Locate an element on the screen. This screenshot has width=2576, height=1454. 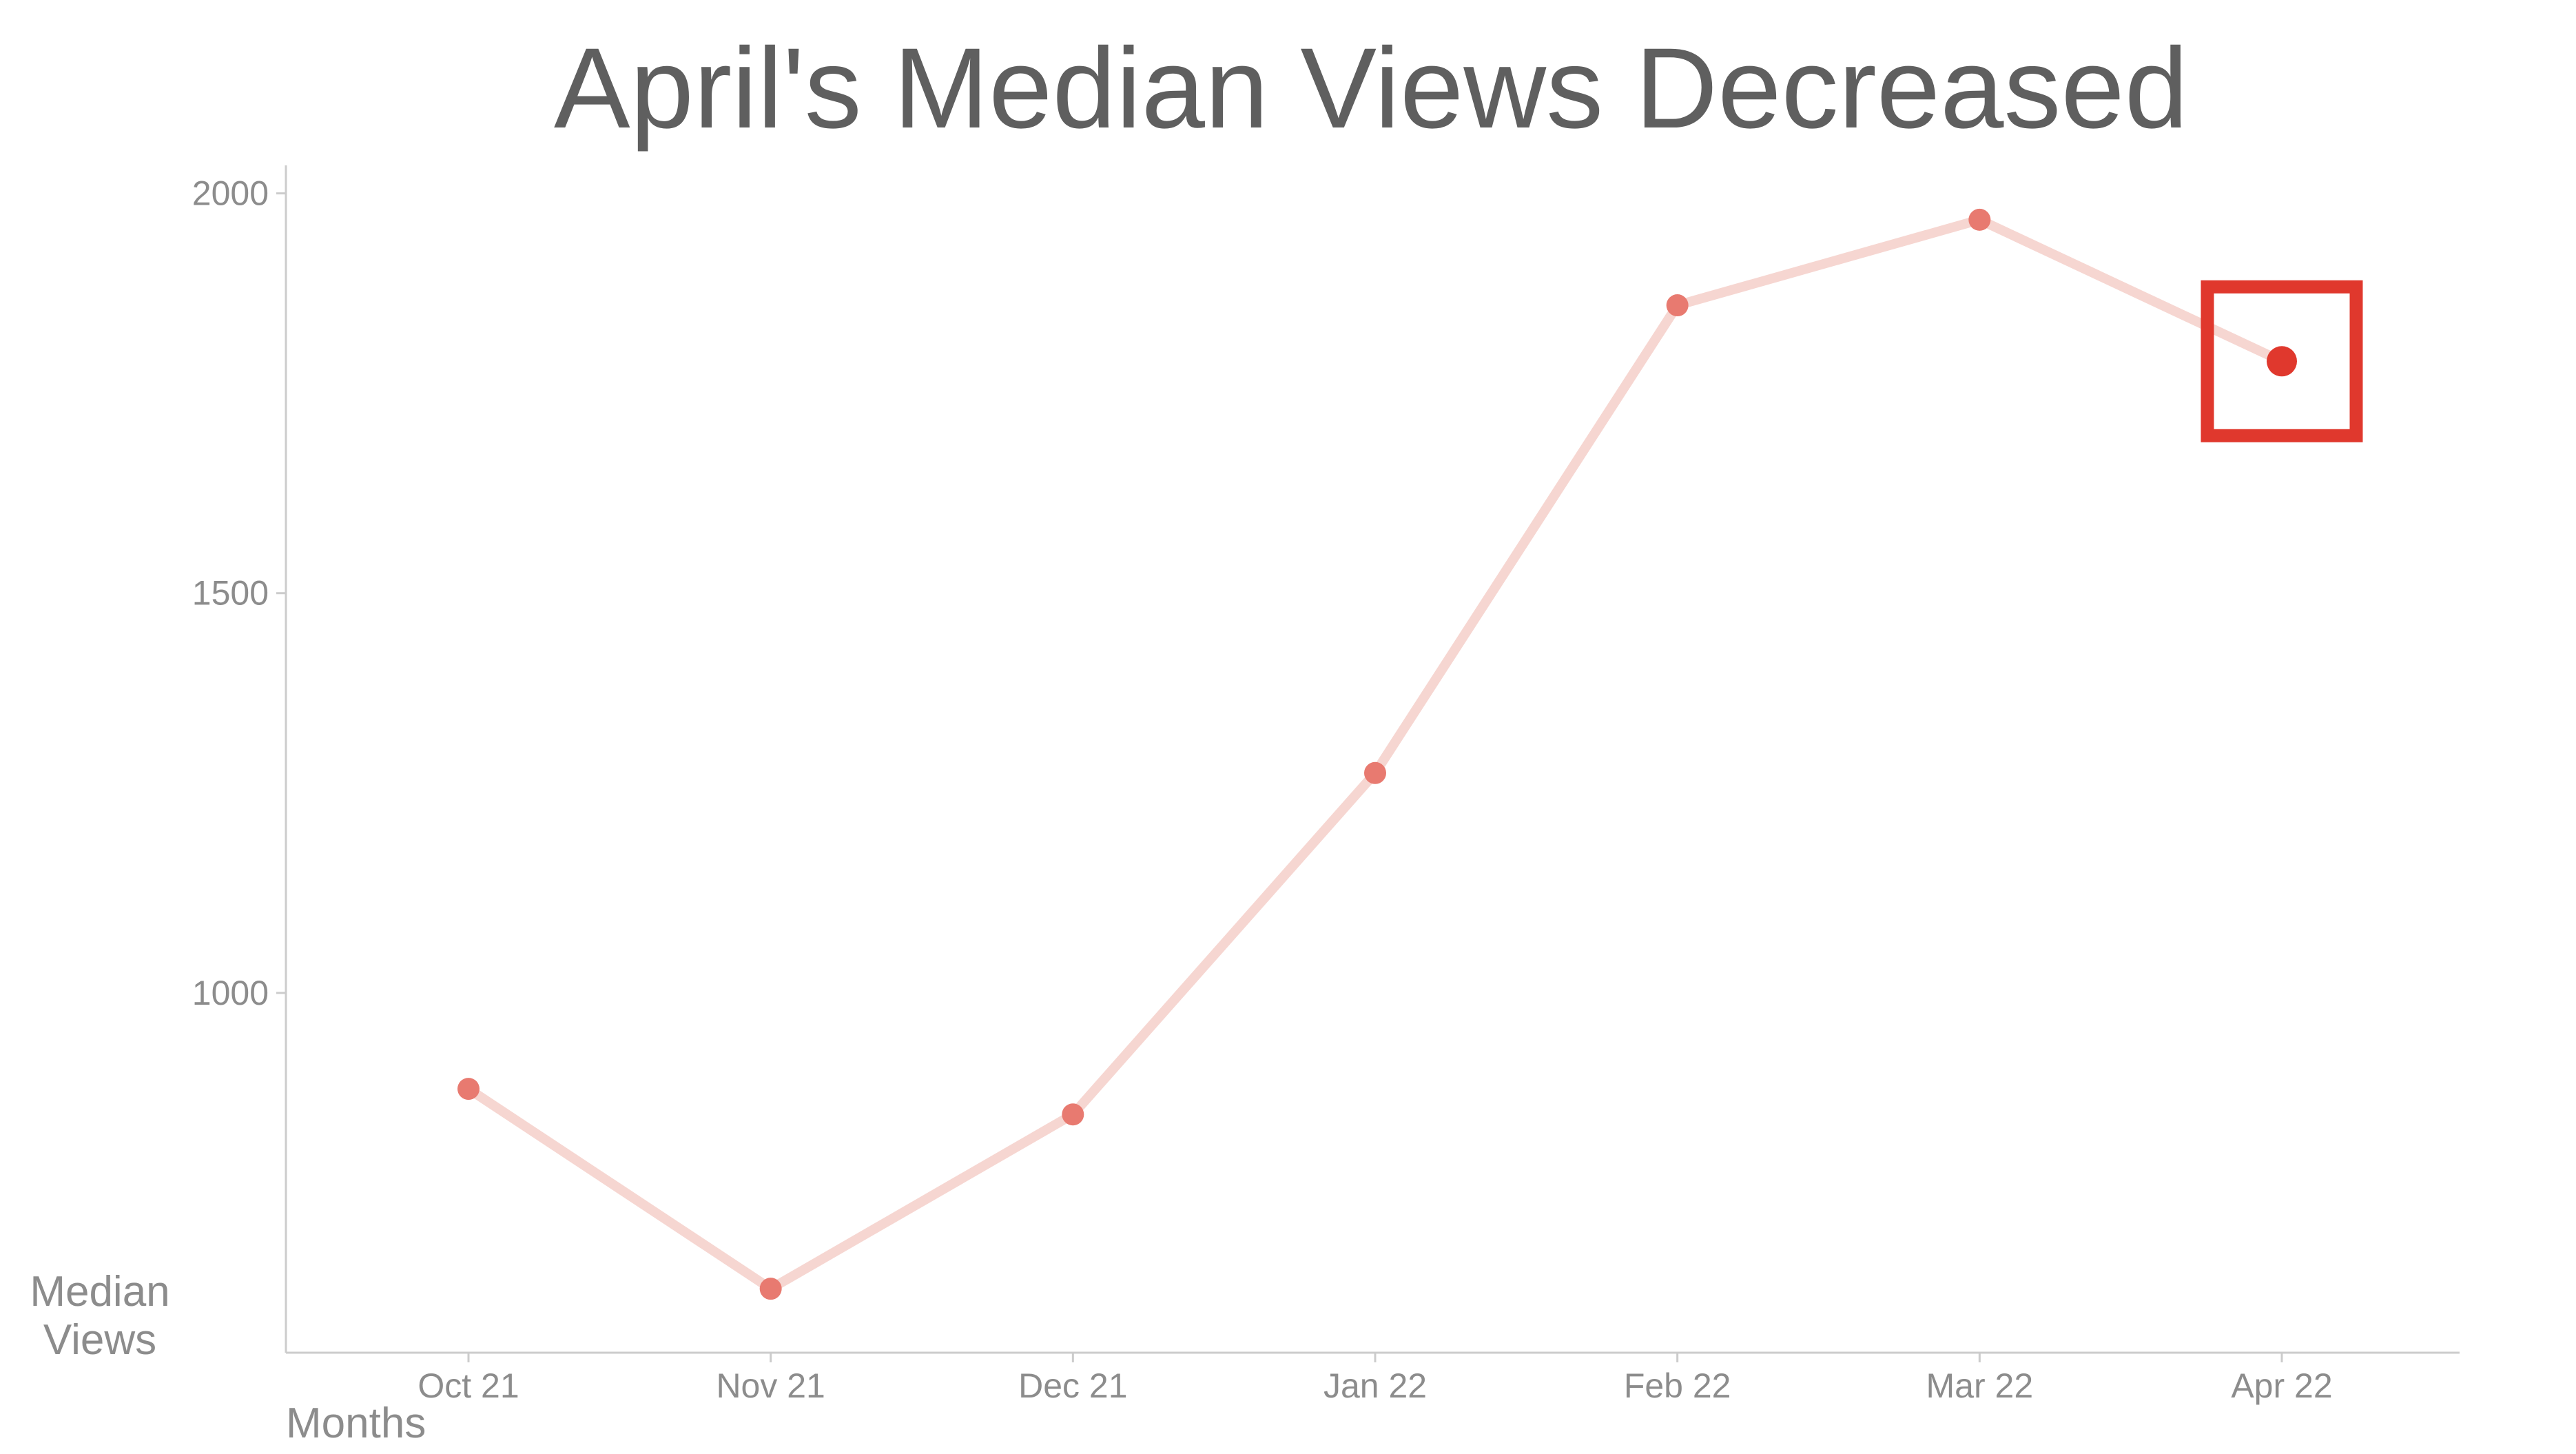
x-tick-label: Apr 22 is located at coordinates (2281, 1386).